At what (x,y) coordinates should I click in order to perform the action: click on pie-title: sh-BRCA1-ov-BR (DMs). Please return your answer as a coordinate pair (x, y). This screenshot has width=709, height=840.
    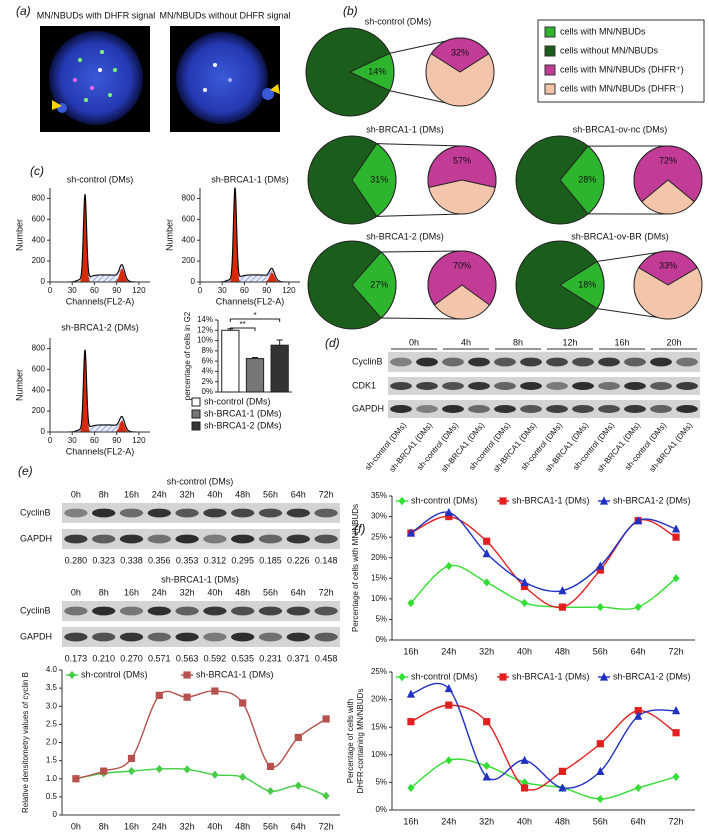
    Looking at the image, I should click on (620, 236).